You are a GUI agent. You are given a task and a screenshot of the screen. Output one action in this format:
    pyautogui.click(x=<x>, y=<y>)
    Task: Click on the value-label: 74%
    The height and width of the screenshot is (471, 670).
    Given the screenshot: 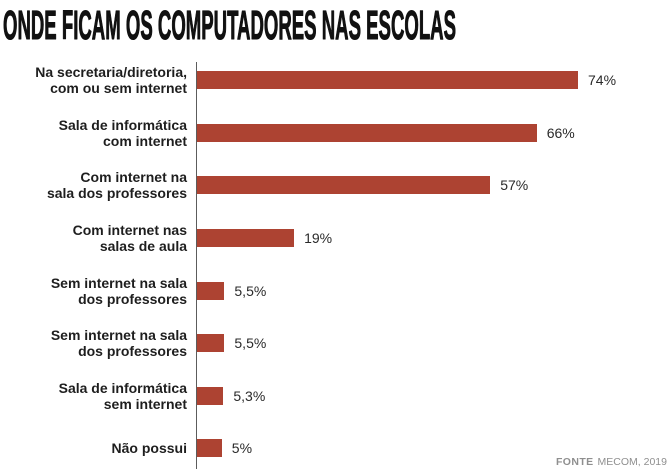 What is the action you would take?
    pyautogui.click(x=602, y=80)
    